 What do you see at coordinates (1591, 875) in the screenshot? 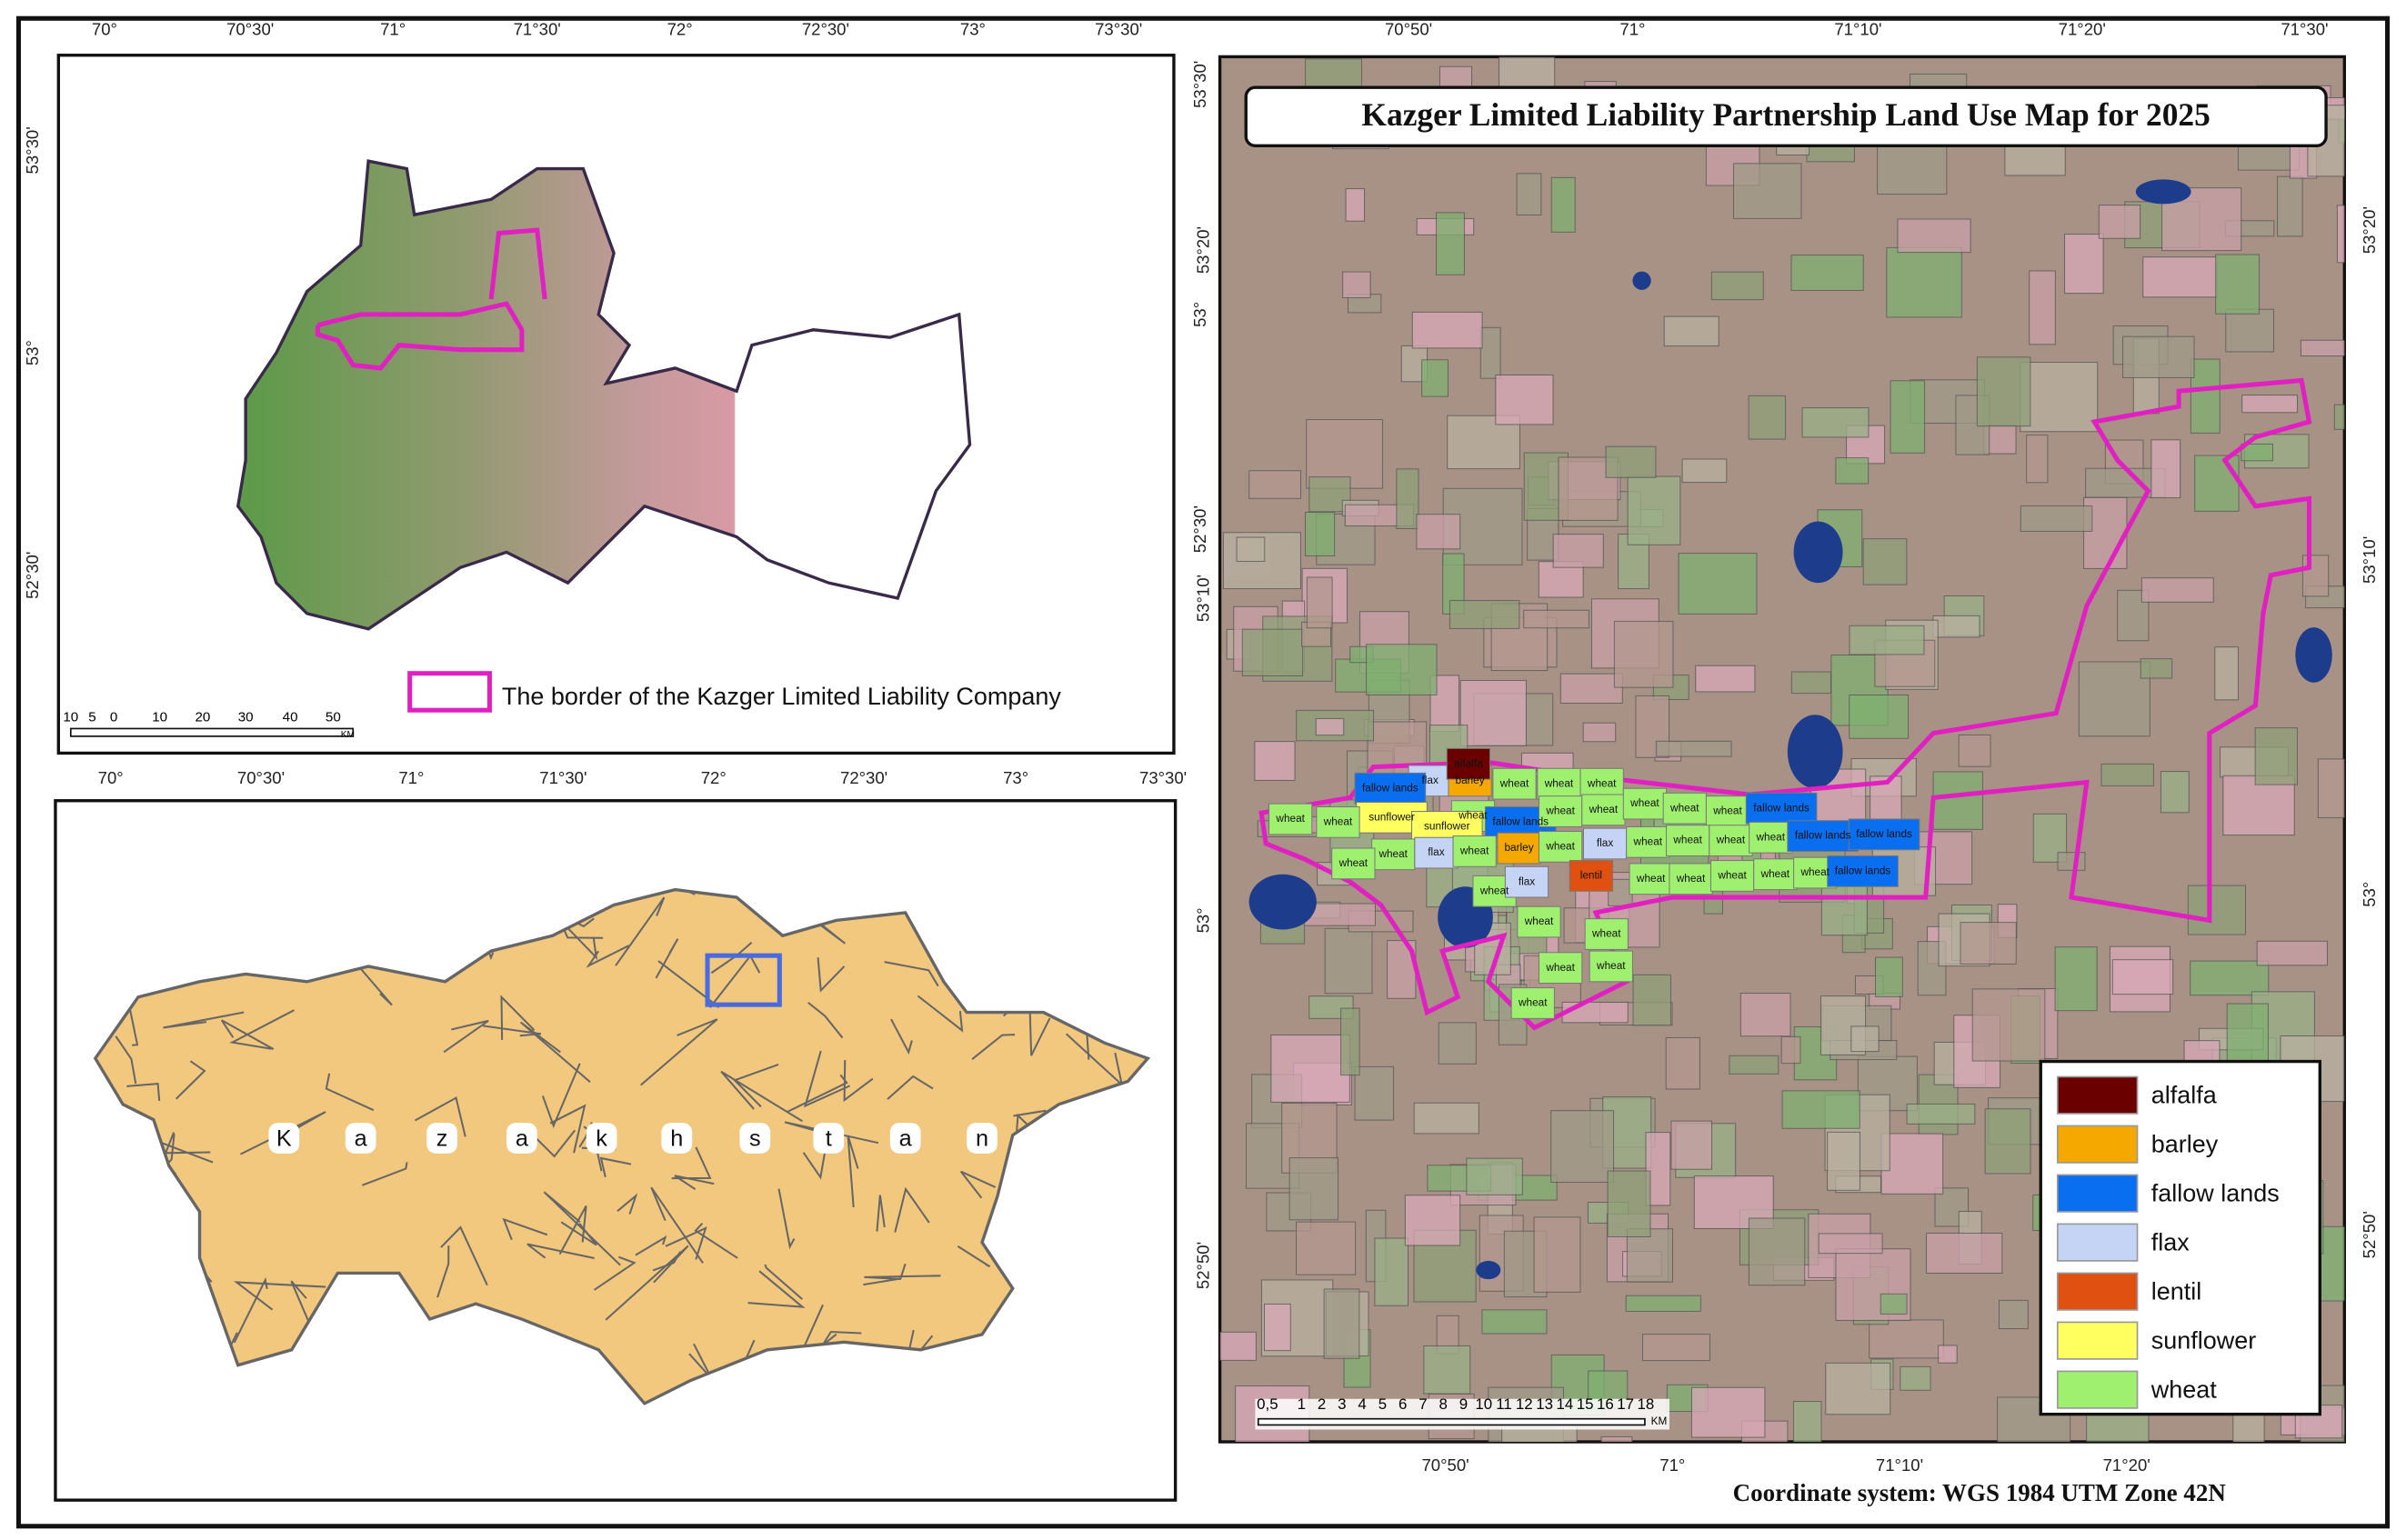
I see `field-label: lentil` at bounding box center [1591, 875].